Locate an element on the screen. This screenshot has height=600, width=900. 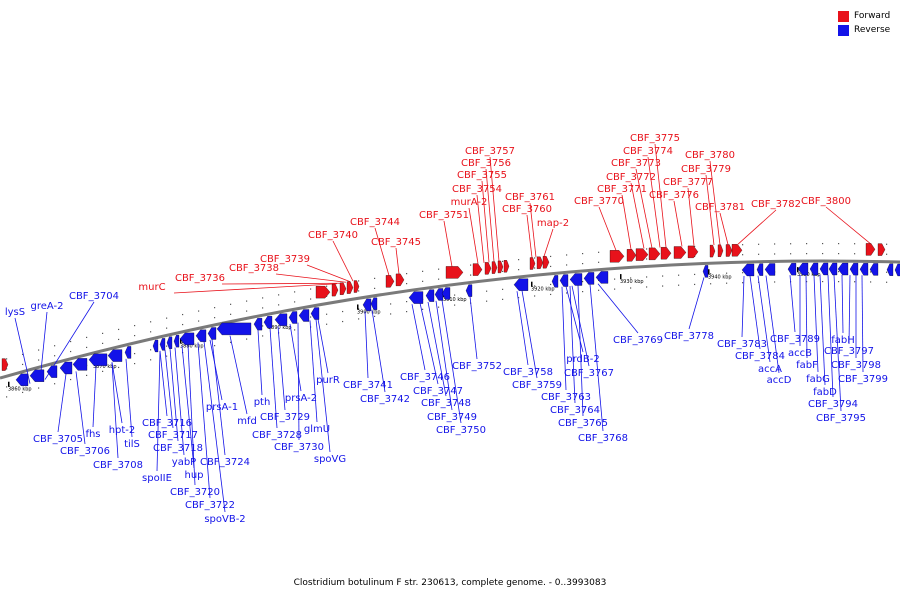
reverse-gene-label: CBF_3730 is located at coordinates (299, 447).